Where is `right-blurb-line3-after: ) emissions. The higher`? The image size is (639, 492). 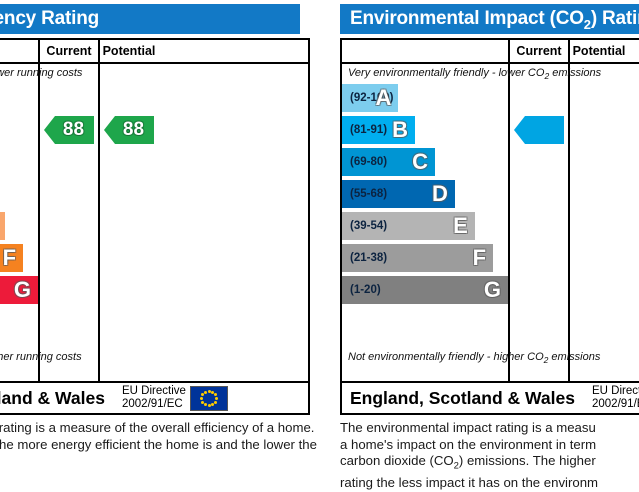 right-blurb-line3-after: ) emissions. The higher is located at coordinates (527, 460).